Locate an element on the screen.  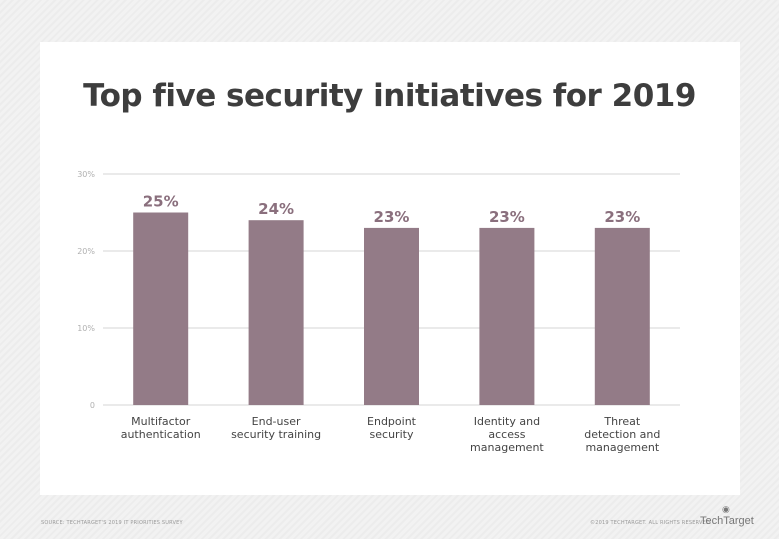
x-tick-label: access is located at coordinates (506, 434).